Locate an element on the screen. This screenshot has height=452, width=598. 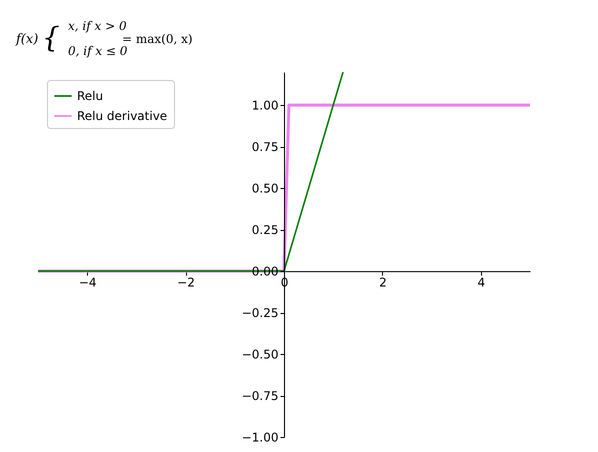
y-tick-label: 0.25 is located at coordinates (265, 230).